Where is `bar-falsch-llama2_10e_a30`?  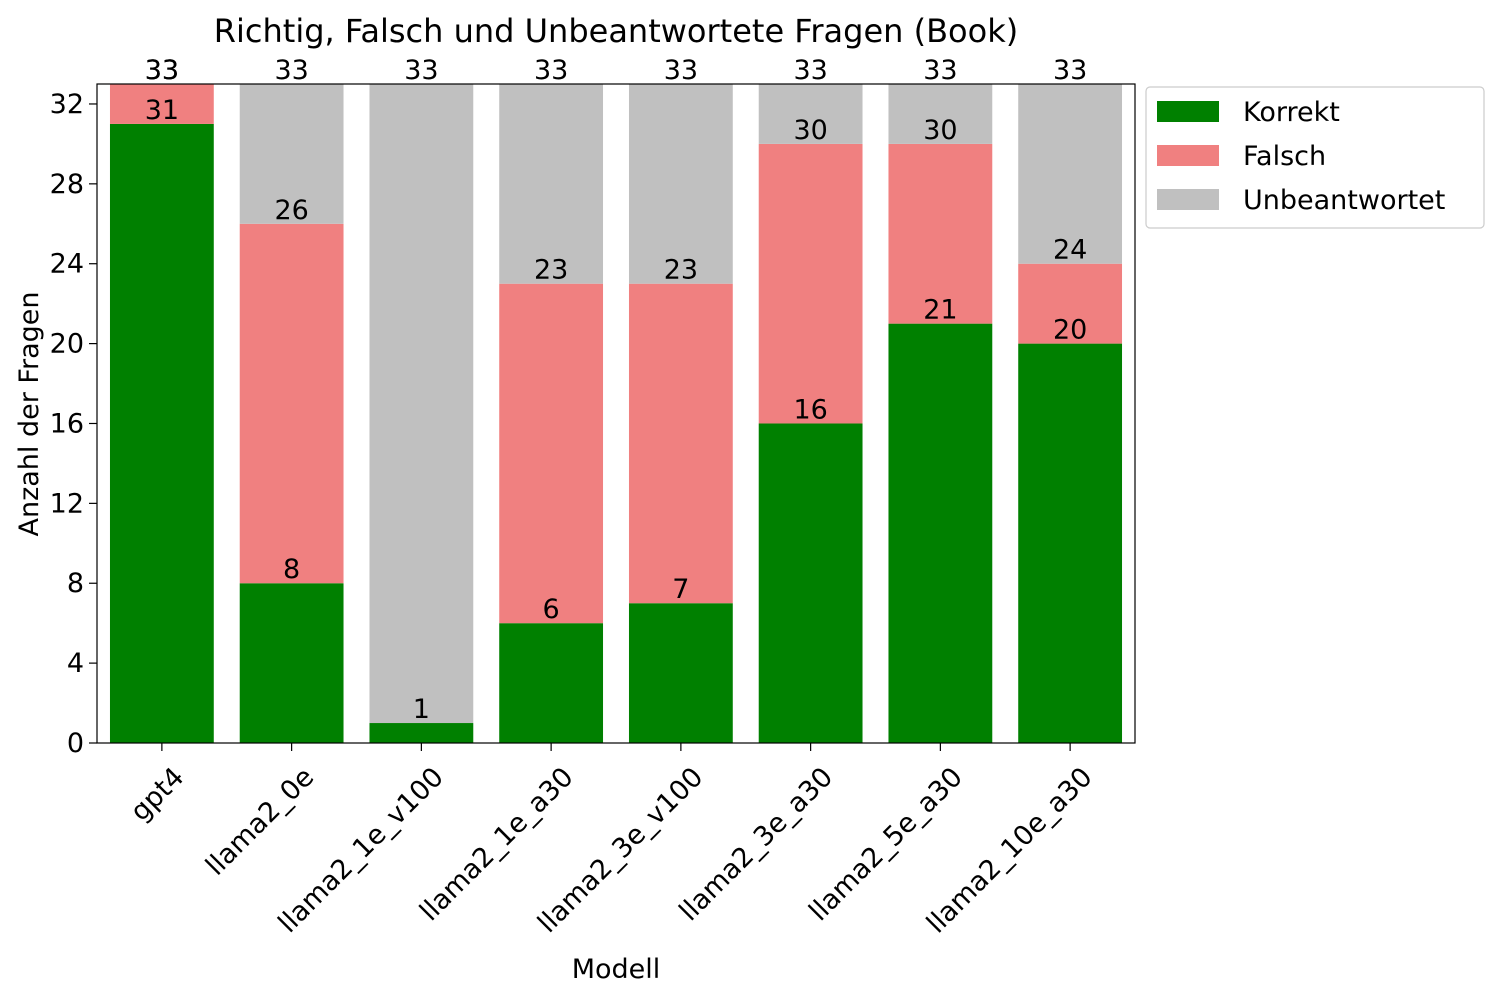 bar-falsch-llama2_10e_a30 is located at coordinates (1070, 303).